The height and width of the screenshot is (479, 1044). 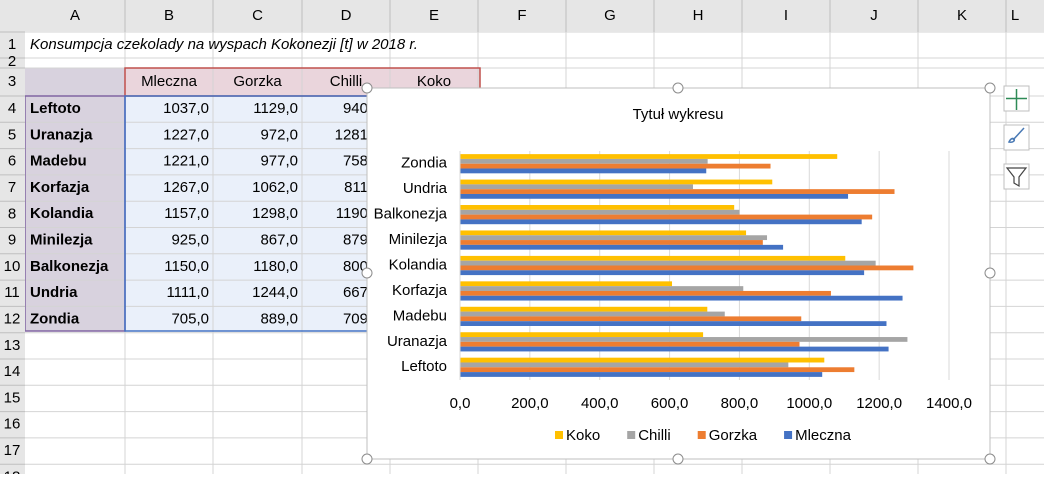 What do you see at coordinates (279, 134) in the screenshot?
I see `cell-value: 972,0` at bounding box center [279, 134].